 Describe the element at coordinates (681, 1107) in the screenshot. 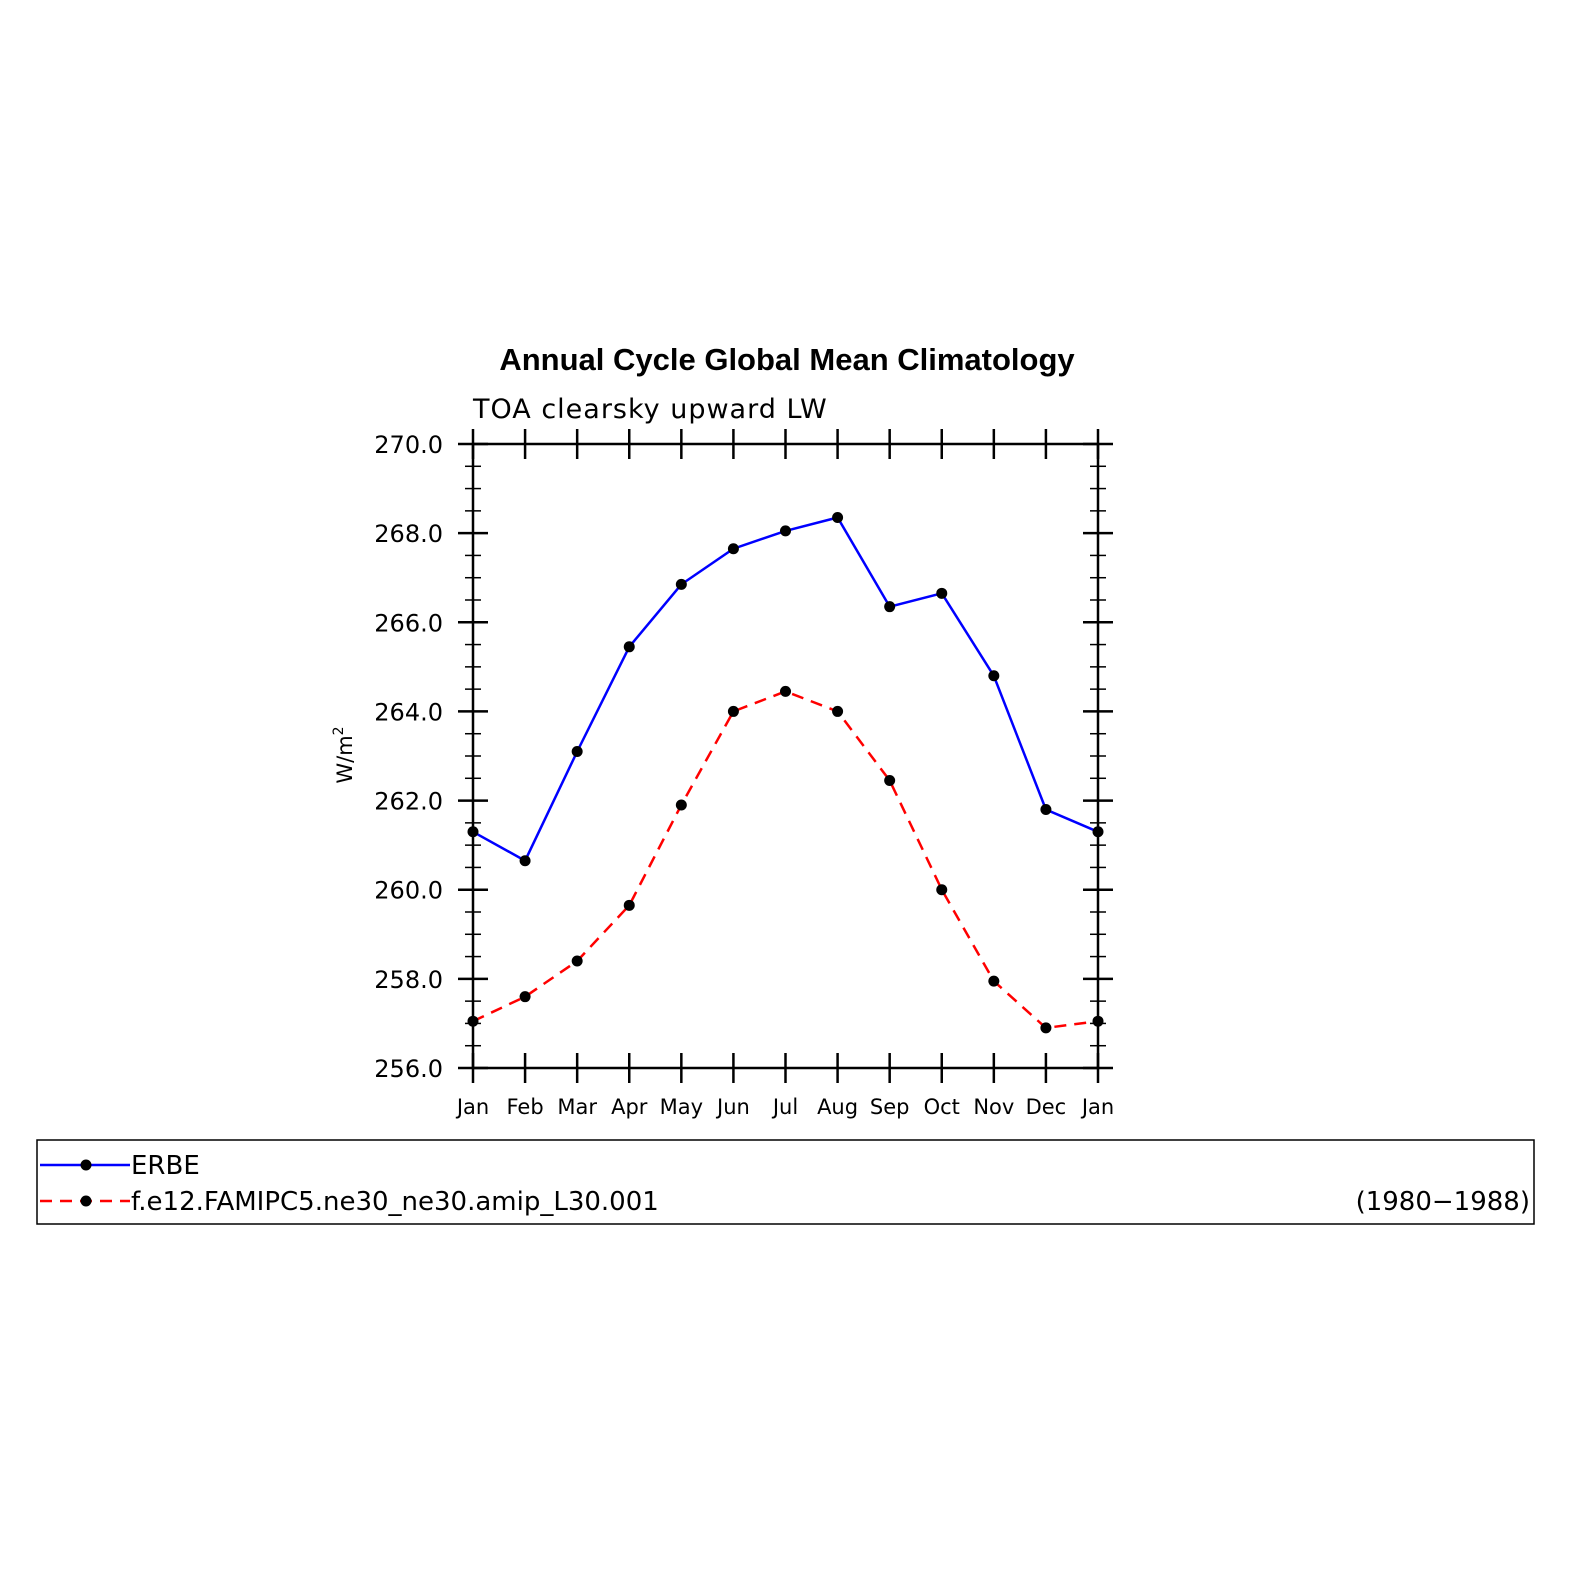

I see `x-tick-label: May` at that location.